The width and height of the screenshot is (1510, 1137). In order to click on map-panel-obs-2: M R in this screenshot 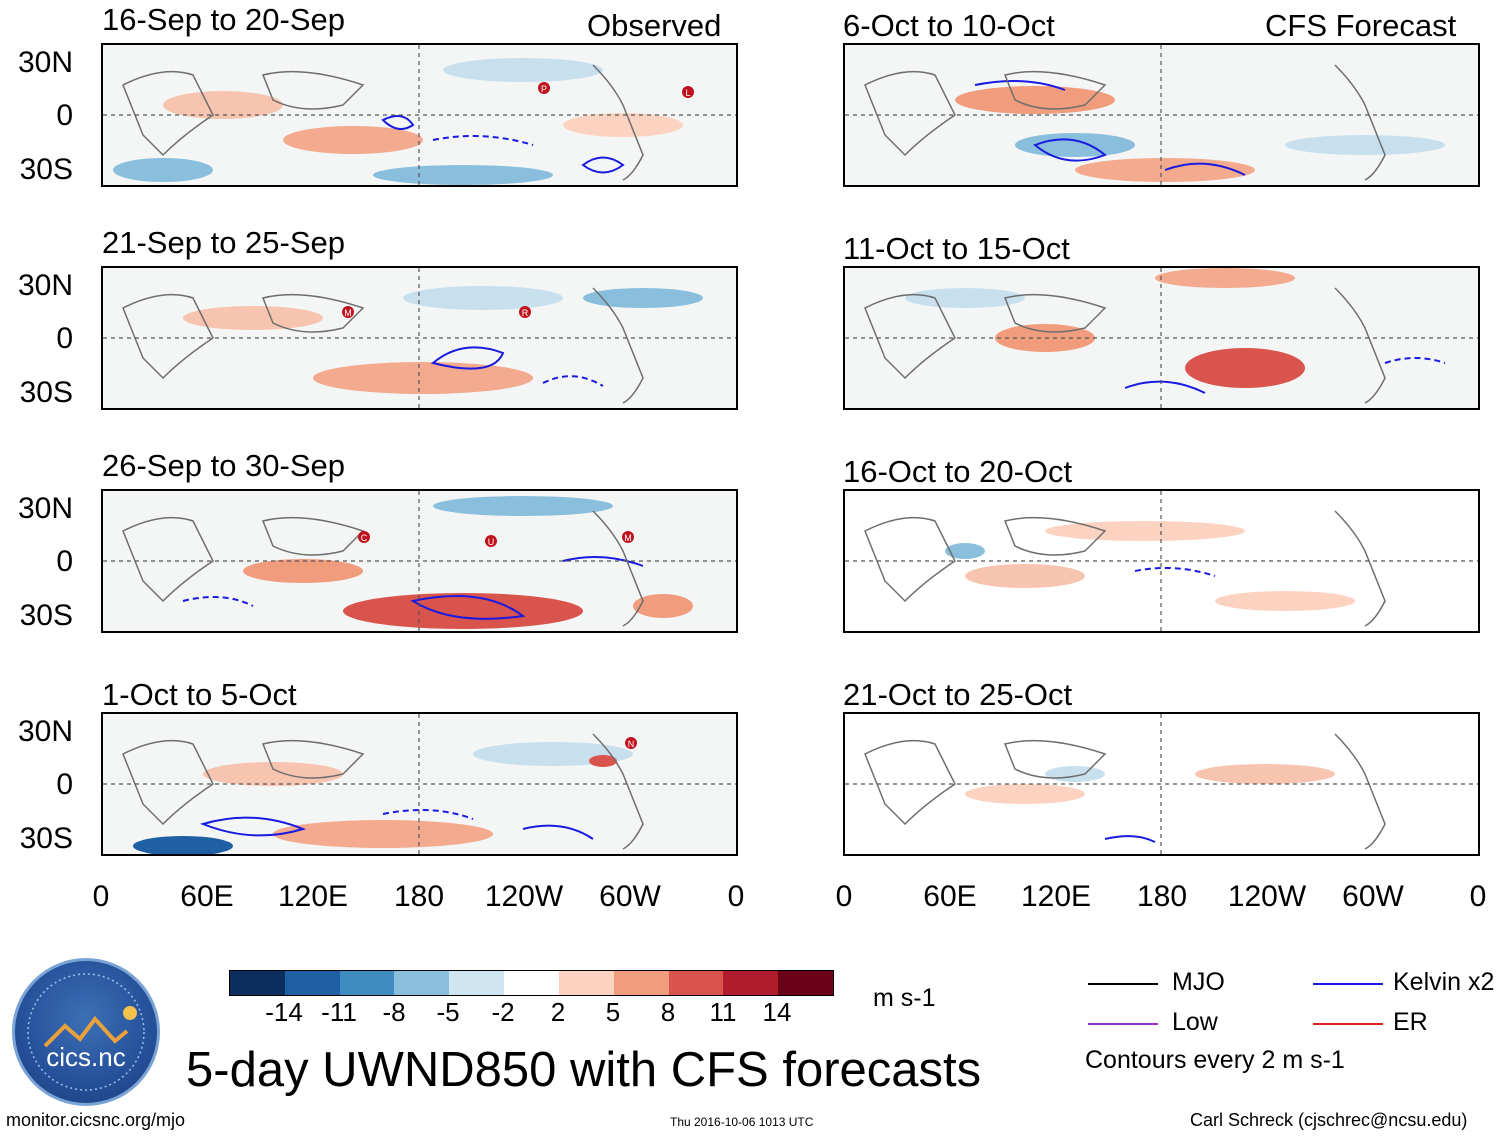, I will do `click(419, 338)`.